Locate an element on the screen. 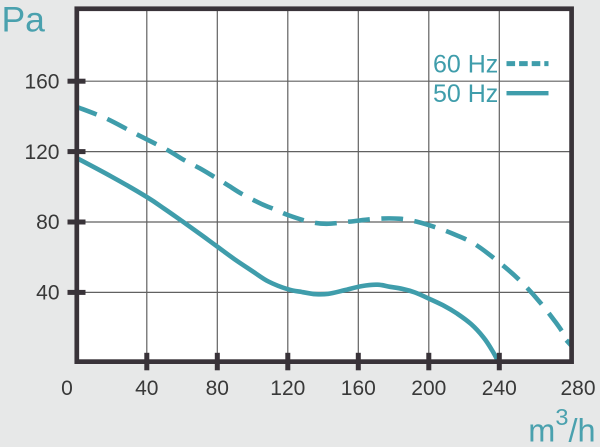 Image resolution: width=600 pixels, height=447 pixels. svg-text: 0 is located at coordinates (67, 388).